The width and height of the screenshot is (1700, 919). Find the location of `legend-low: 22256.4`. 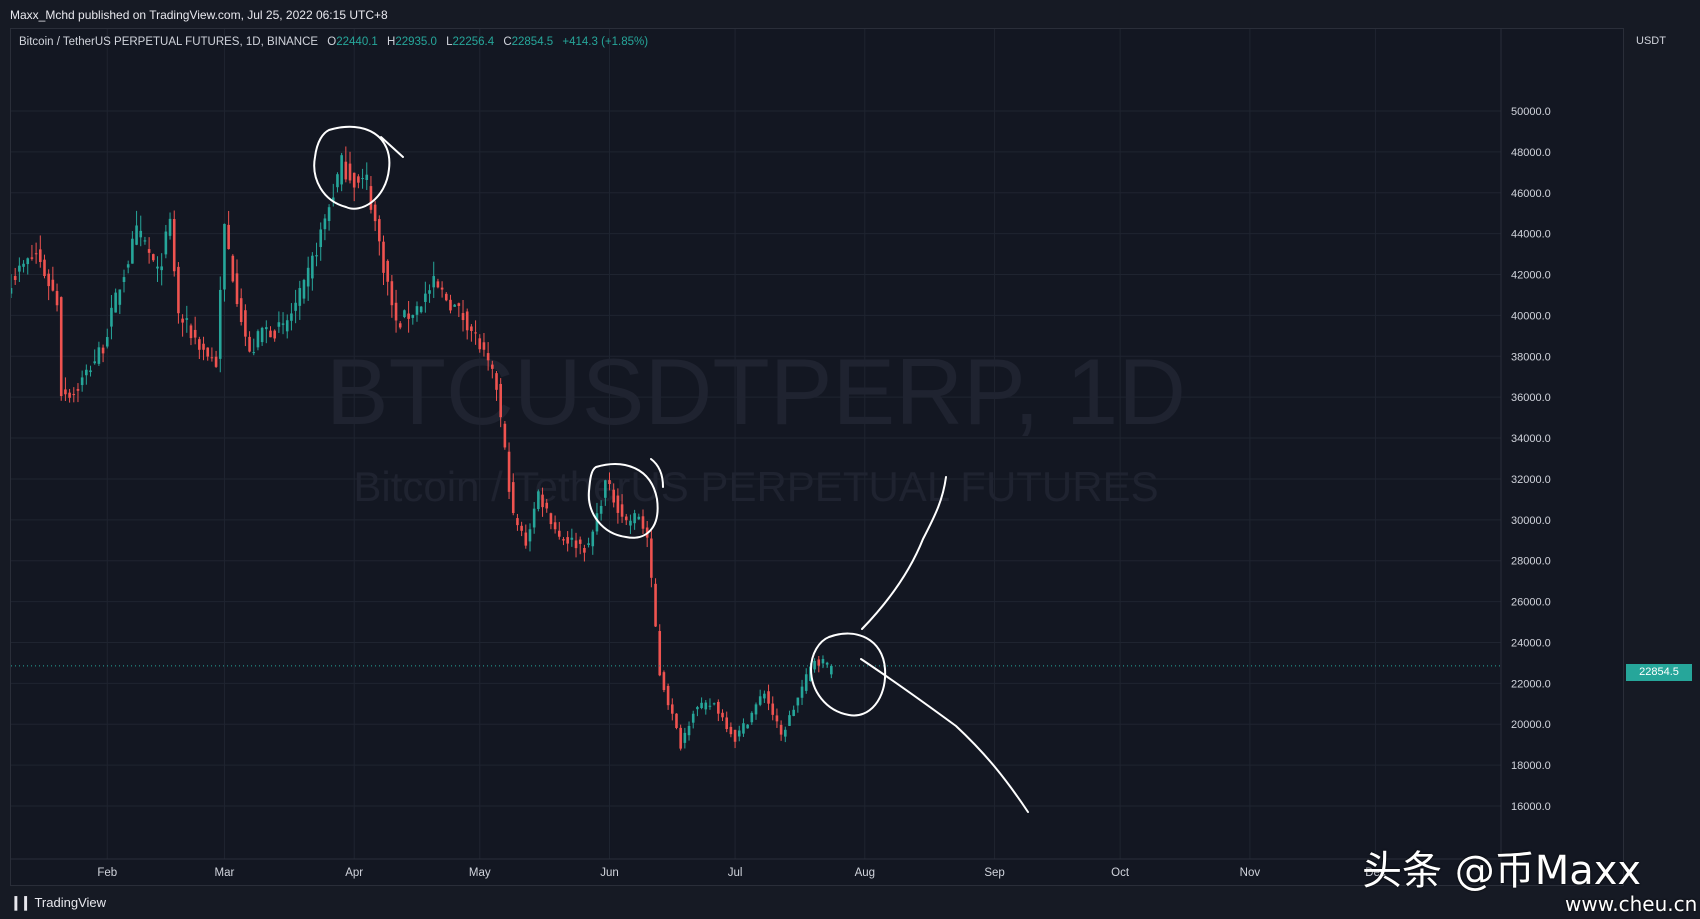

legend-low: 22256.4 is located at coordinates (473, 42).